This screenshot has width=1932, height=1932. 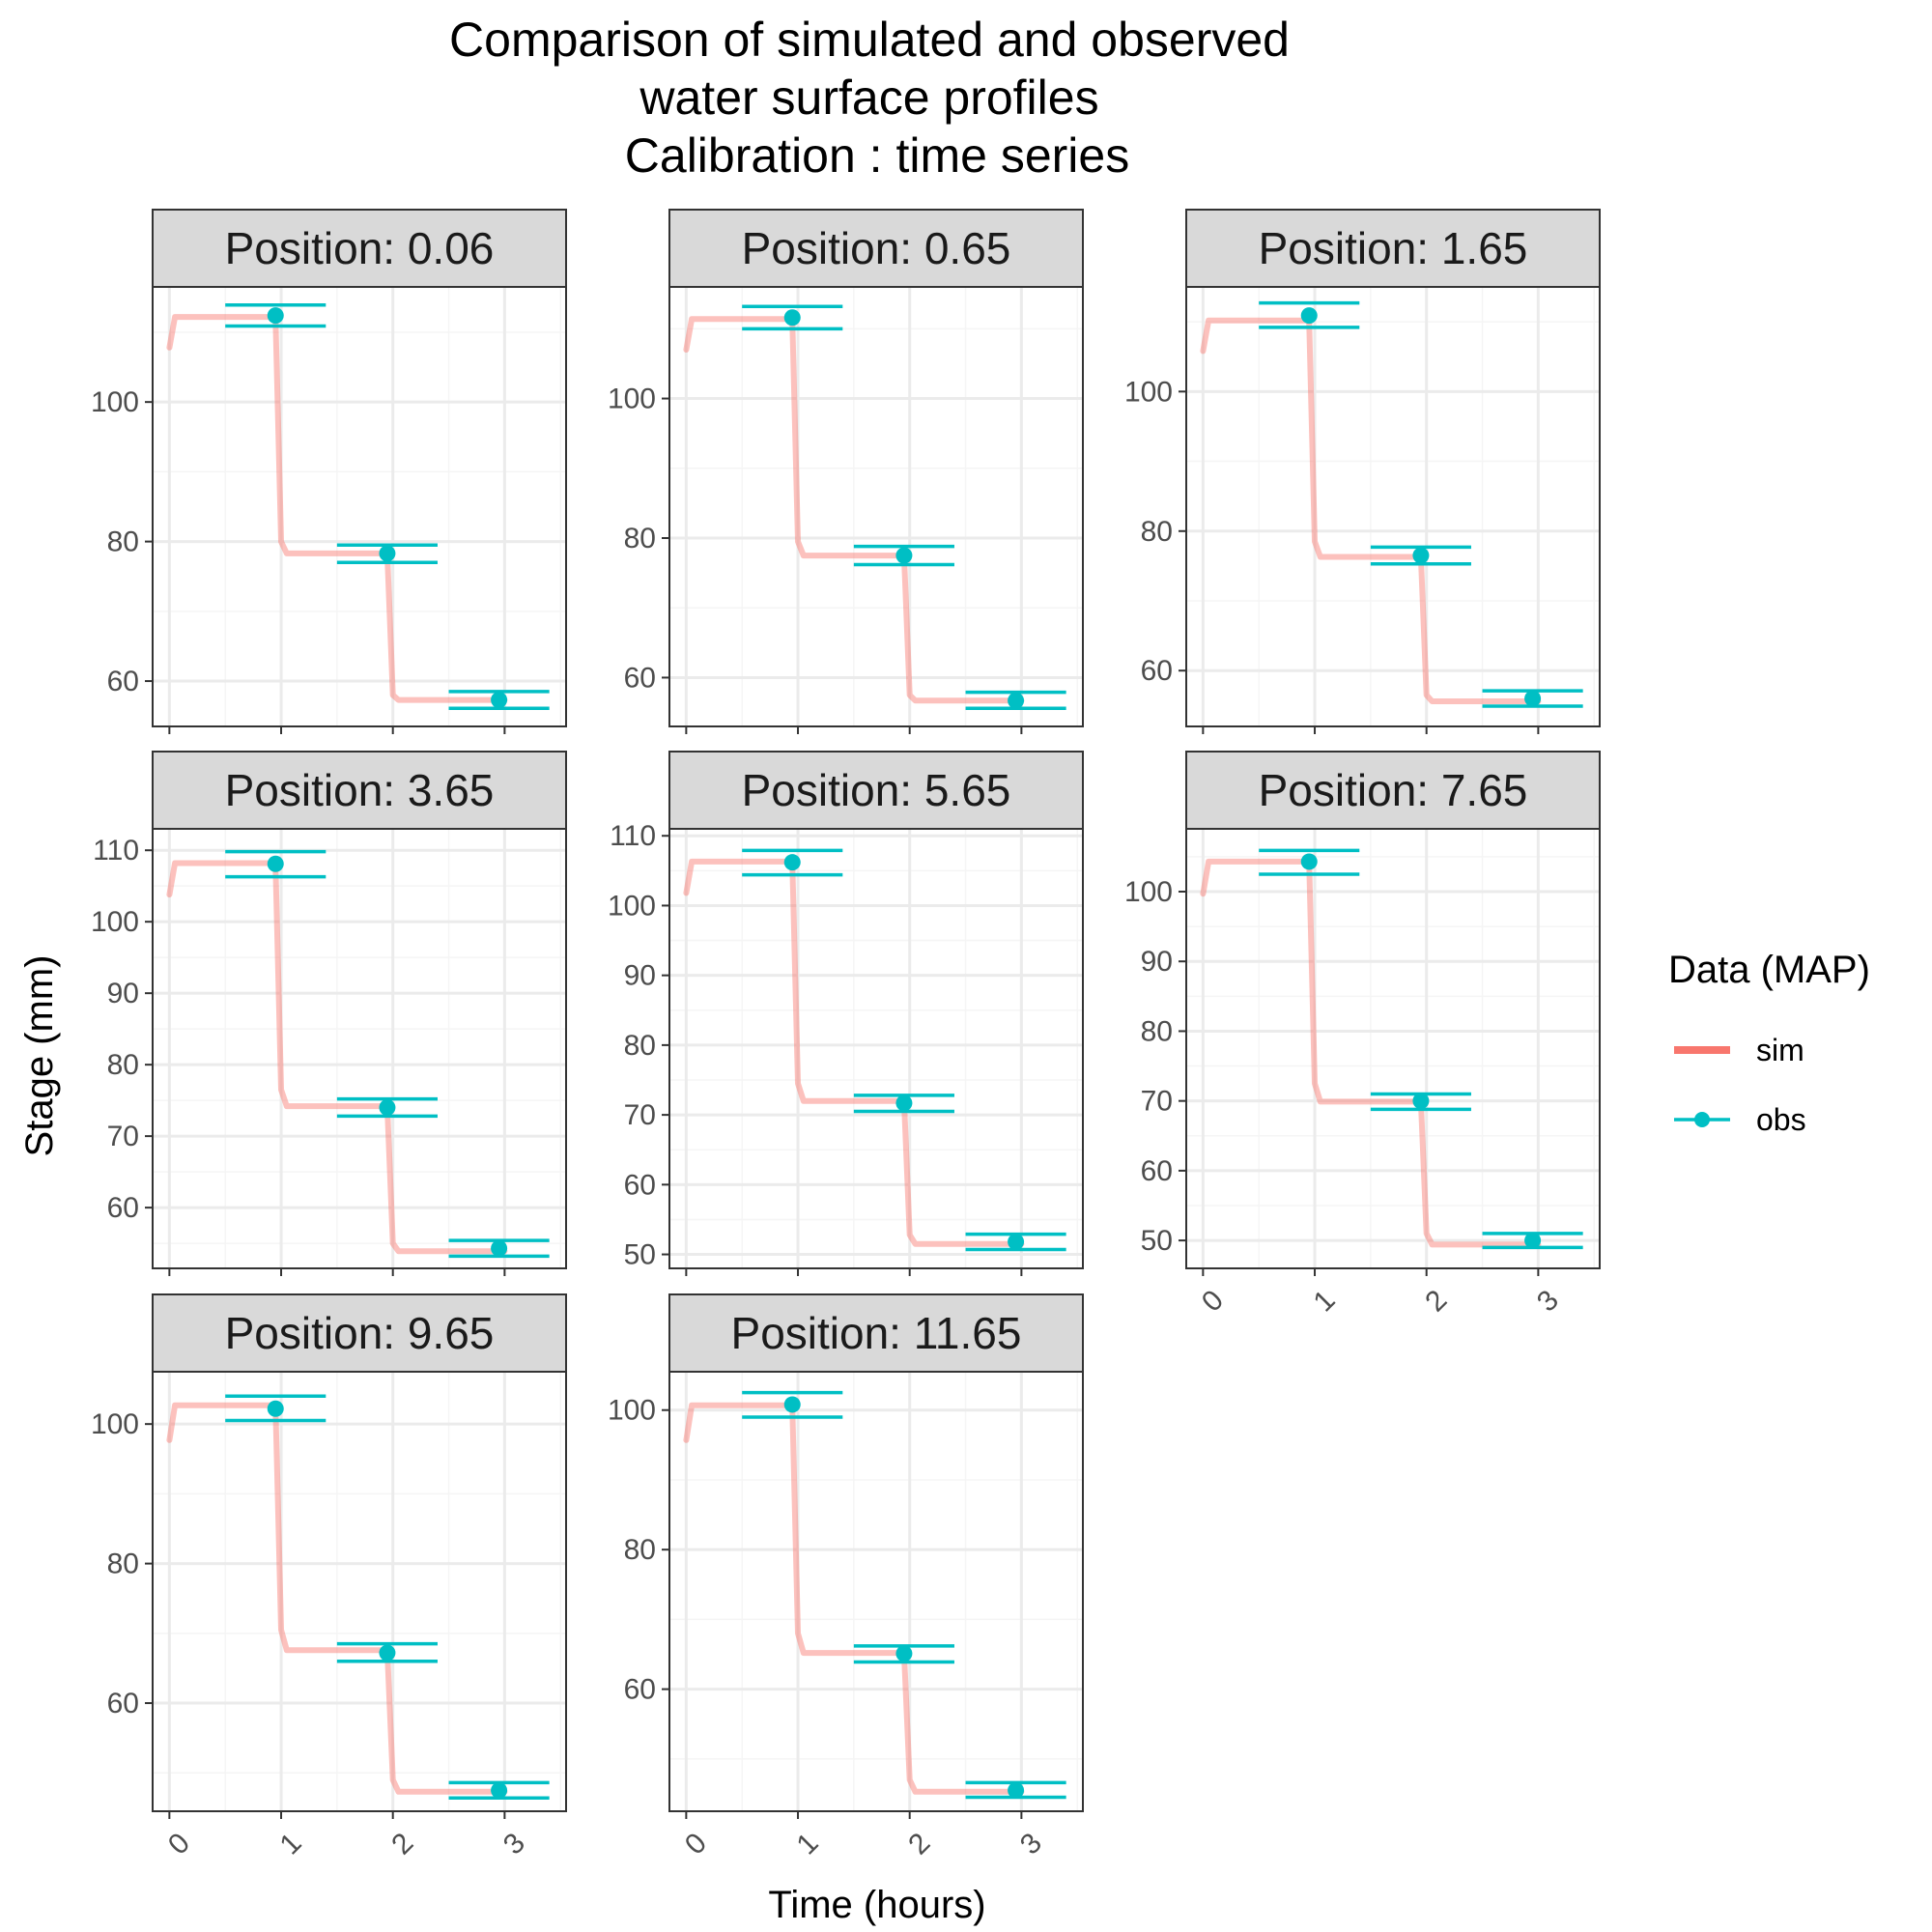 What do you see at coordinates (876, 1333) in the screenshot?
I see `facet-strip-label: Position: 11.65` at bounding box center [876, 1333].